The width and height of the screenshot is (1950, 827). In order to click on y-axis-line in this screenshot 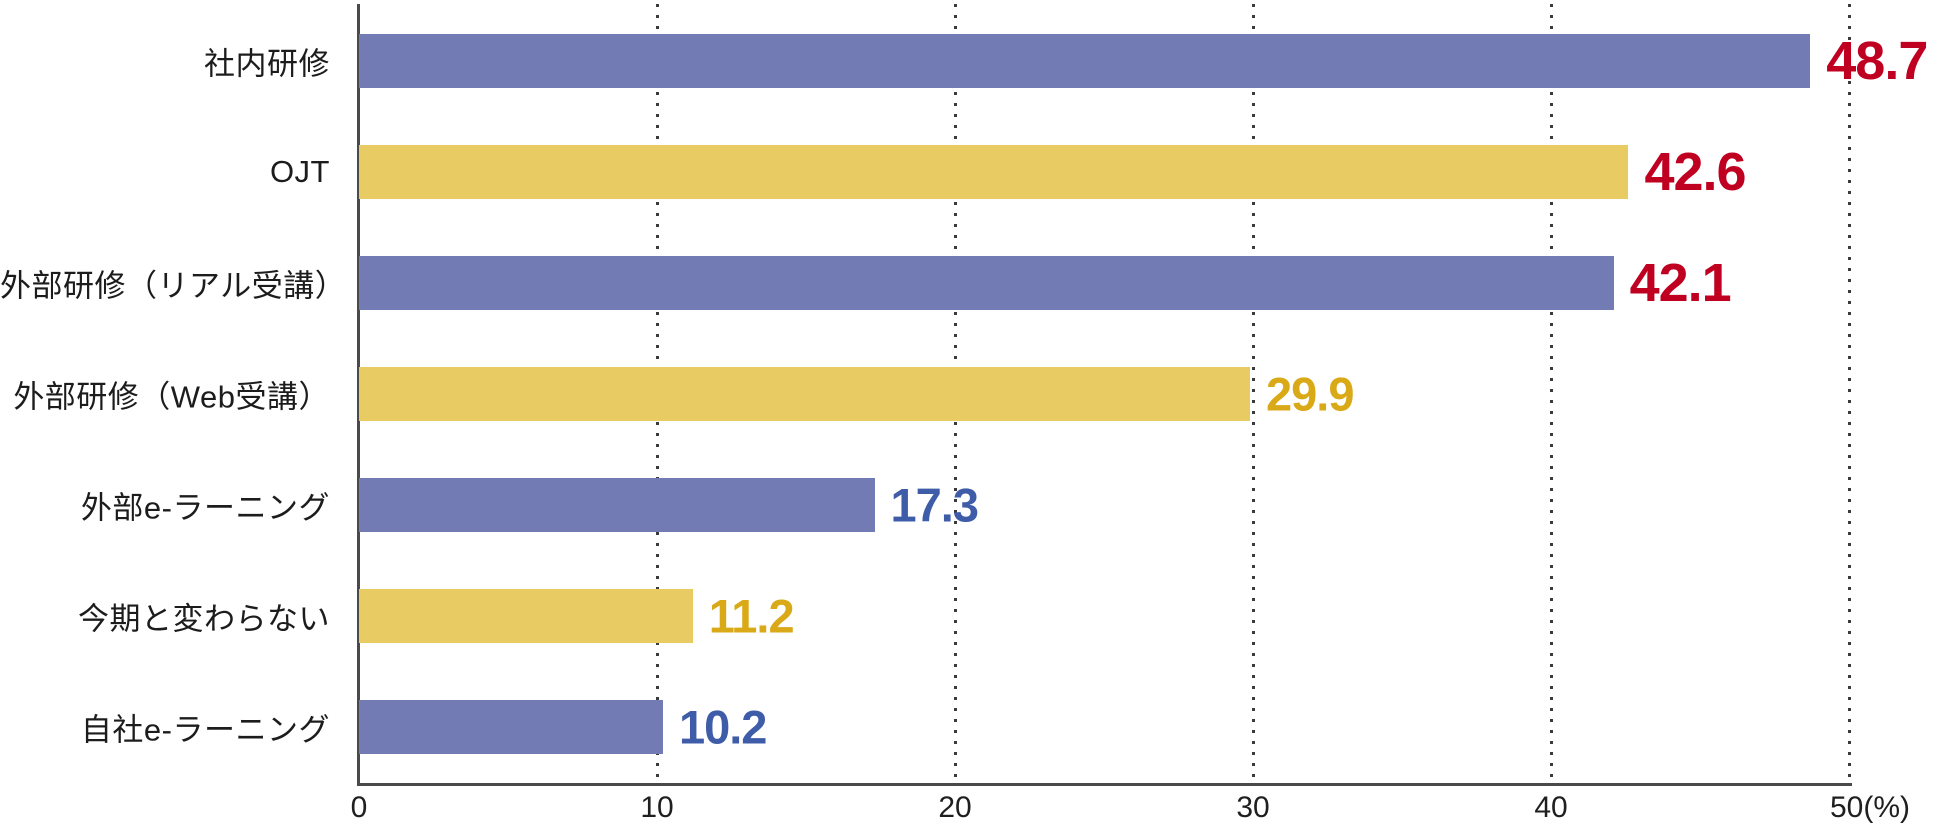, I will do `click(358, 395)`.